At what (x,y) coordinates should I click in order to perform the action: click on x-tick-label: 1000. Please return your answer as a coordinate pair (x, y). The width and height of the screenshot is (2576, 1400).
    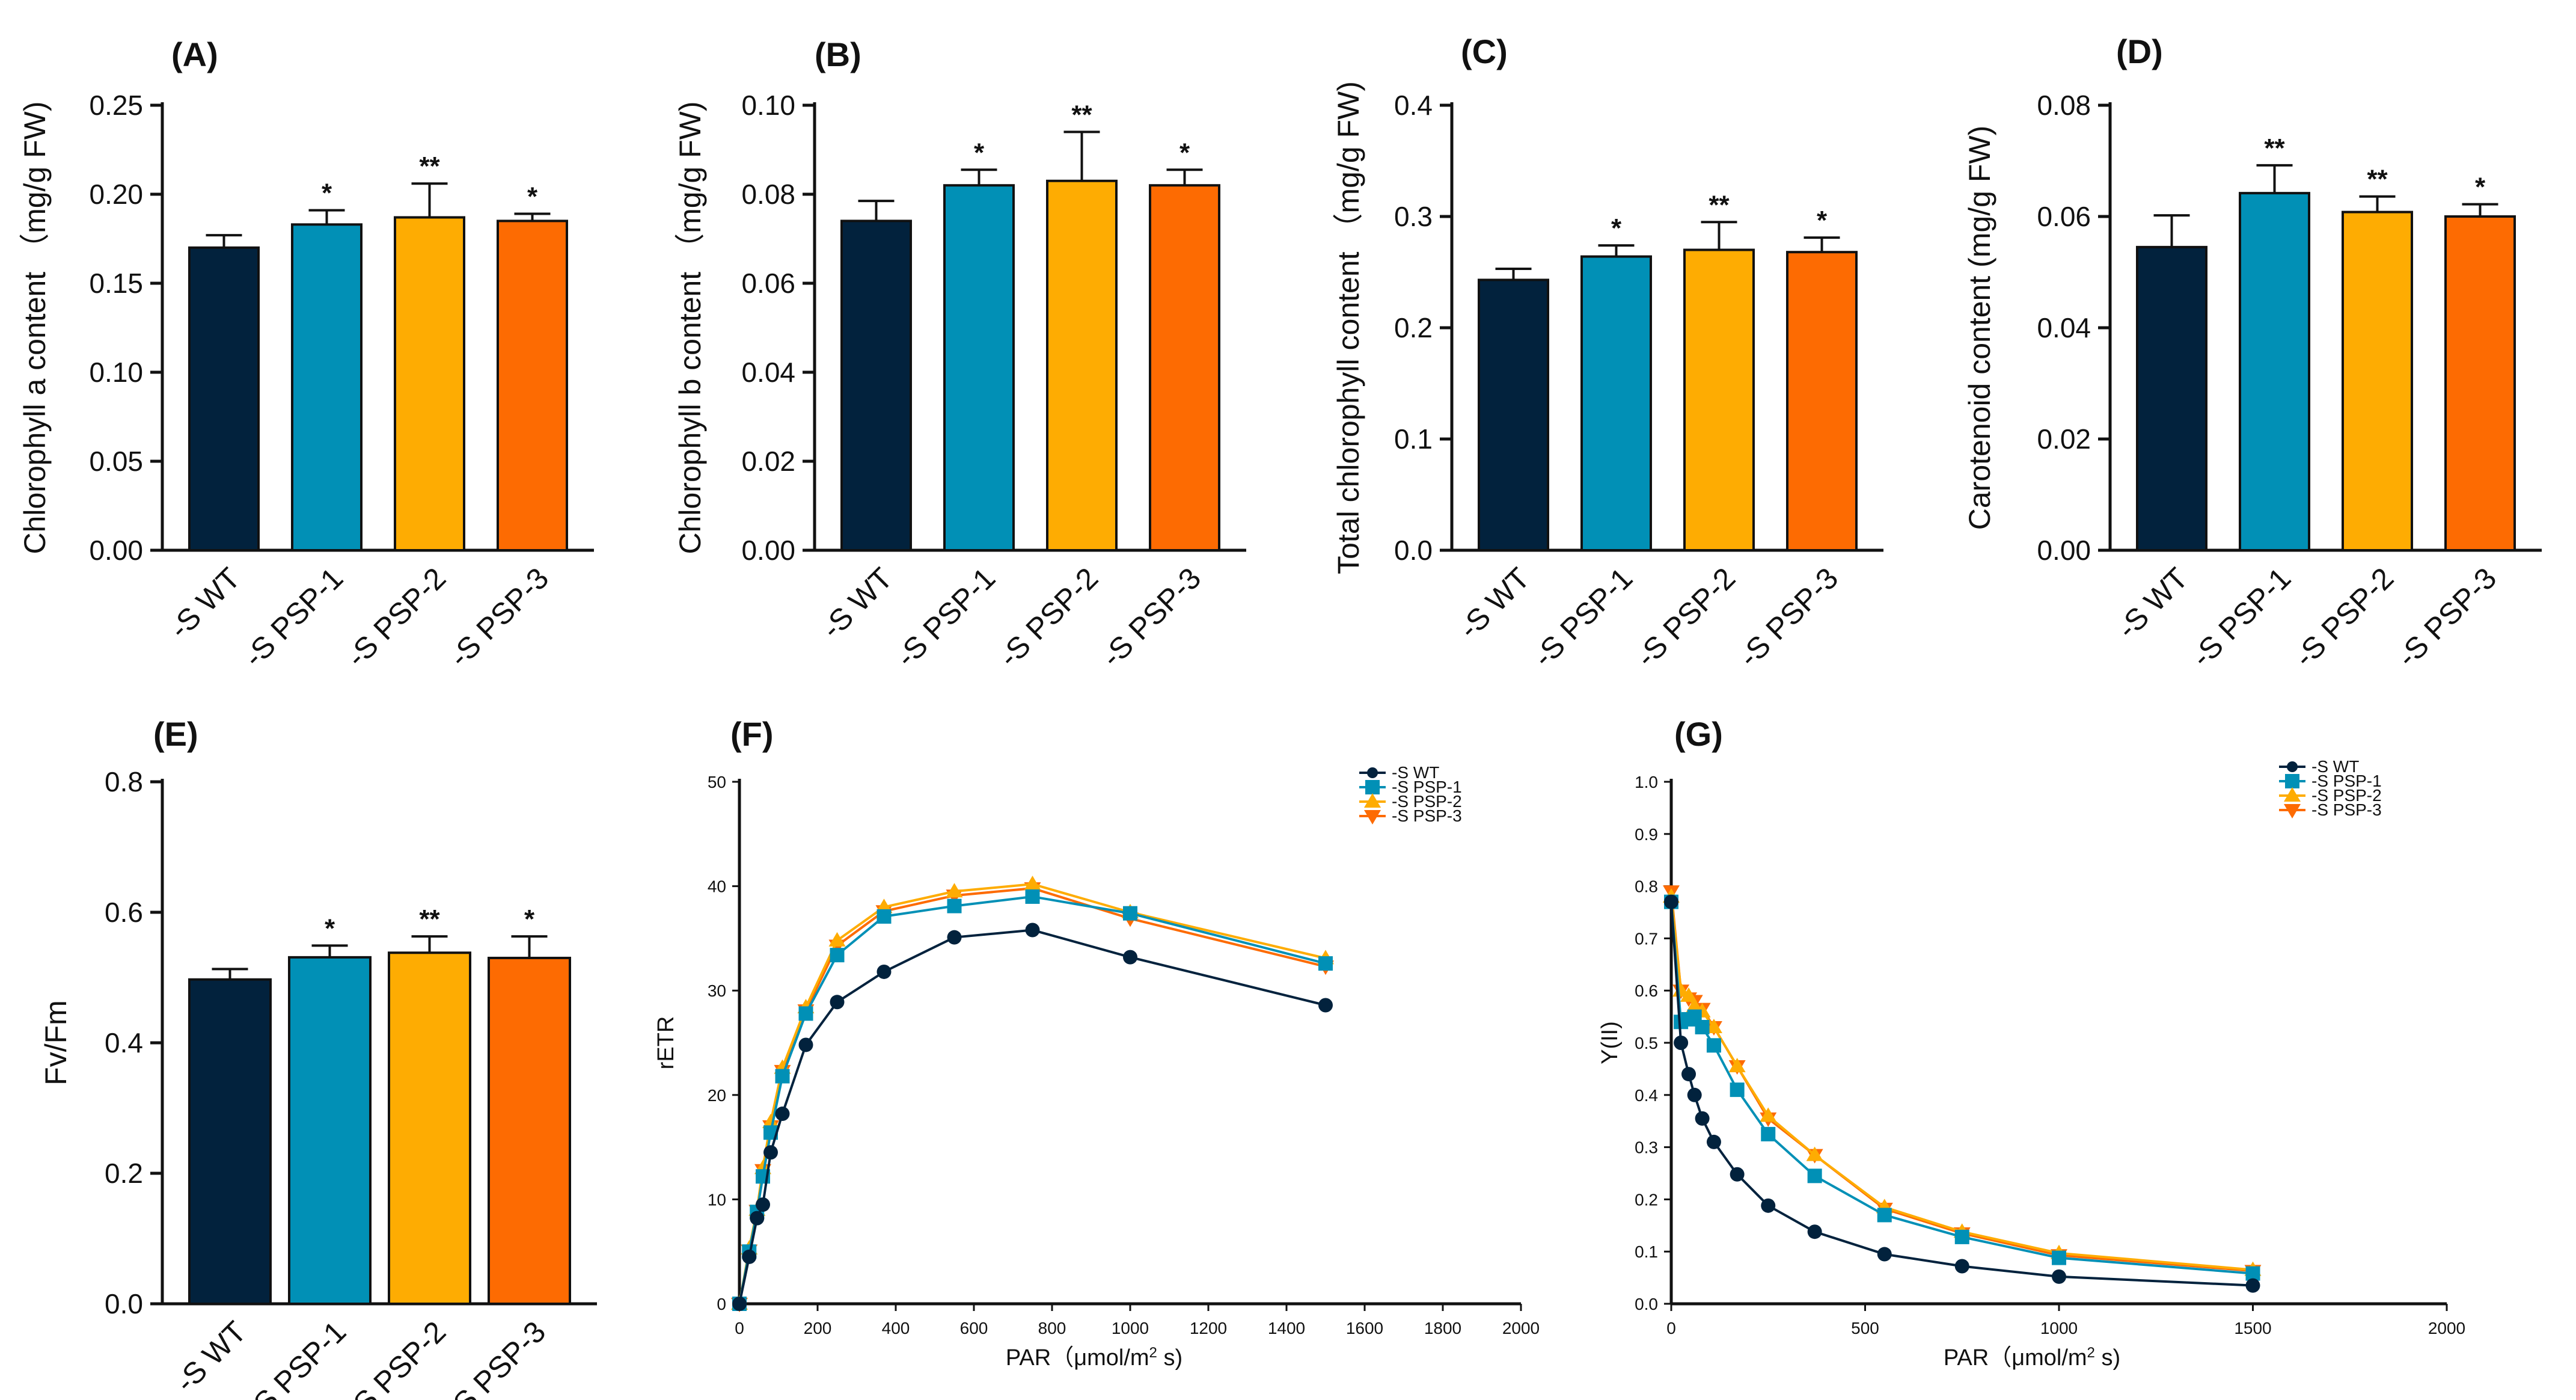
    Looking at the image, I should click on (1130, 1328).